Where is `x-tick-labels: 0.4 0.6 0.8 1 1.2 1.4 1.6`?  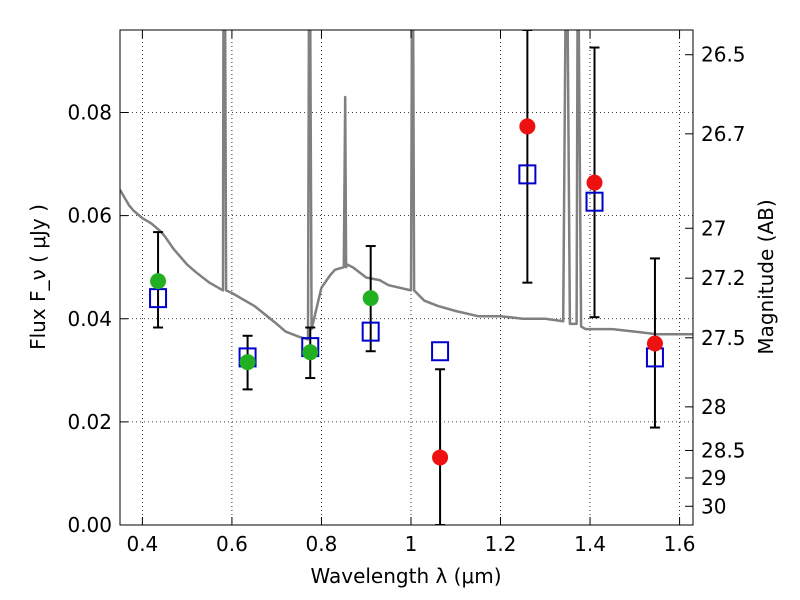 x-tick-labels: 0.4 0.6 0.8 1 1.2 1.4 1.6 is located at coordinates (410, 544).